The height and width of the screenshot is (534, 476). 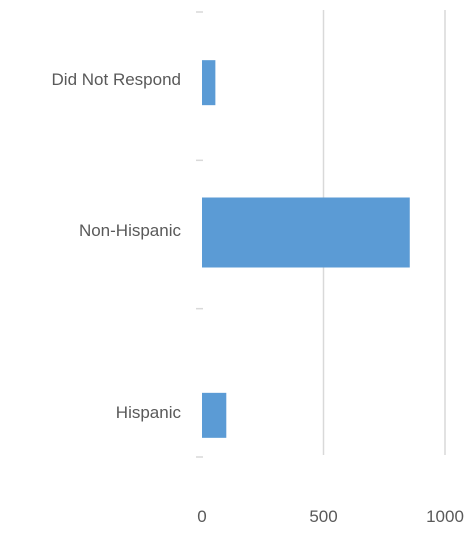 What do you see at coordinates (116, 79) in the screenshot?
I see `category-label: Did Not Respond` at bounding box center [116, 79].